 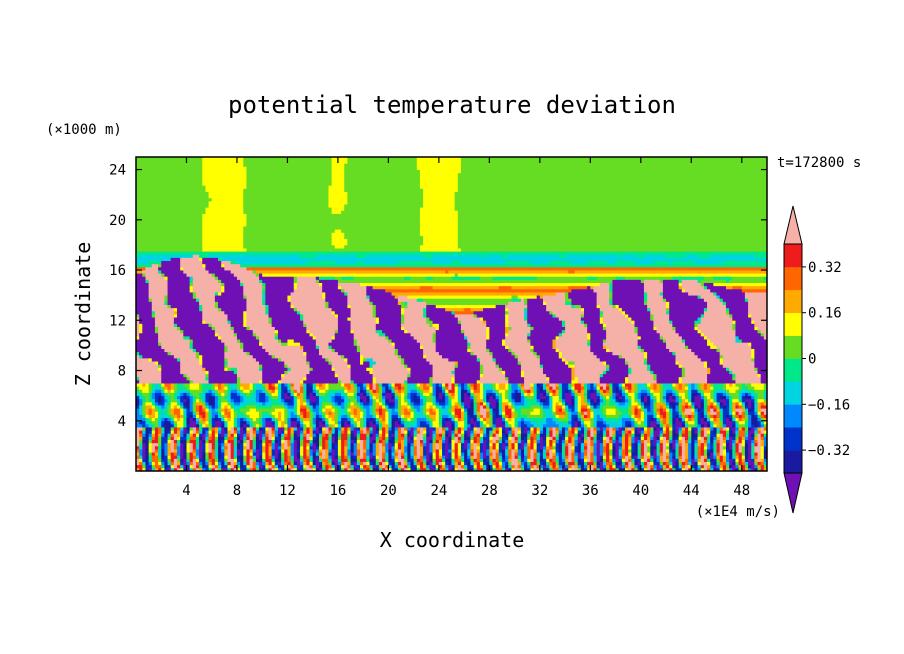 What do you see at coordinates (117, 321) in the screenshot?
I see `y-tick-label: 12` at bounding box center [117, 321].